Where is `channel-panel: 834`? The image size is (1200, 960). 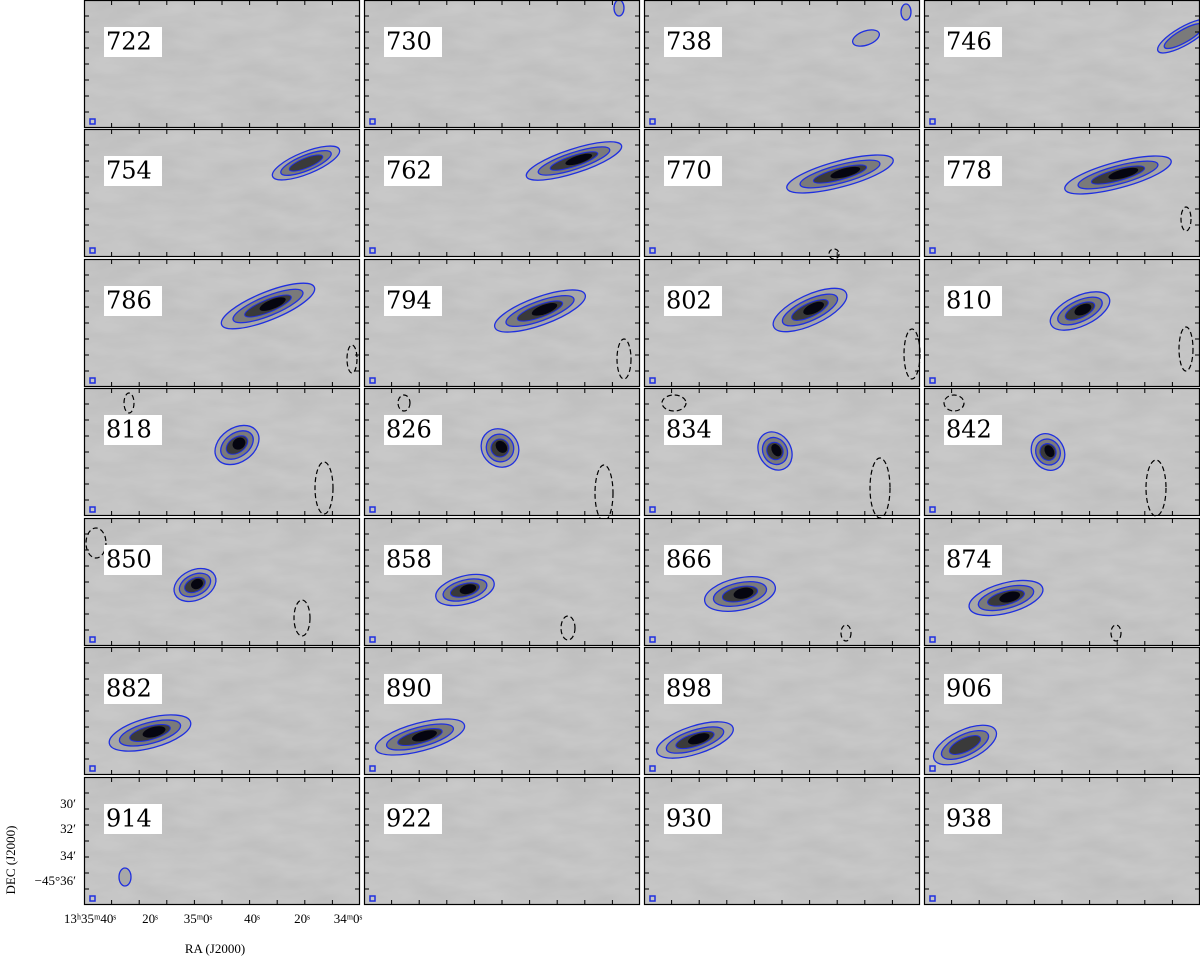
channel-panel: 834 is located at coordinates (782, 453).